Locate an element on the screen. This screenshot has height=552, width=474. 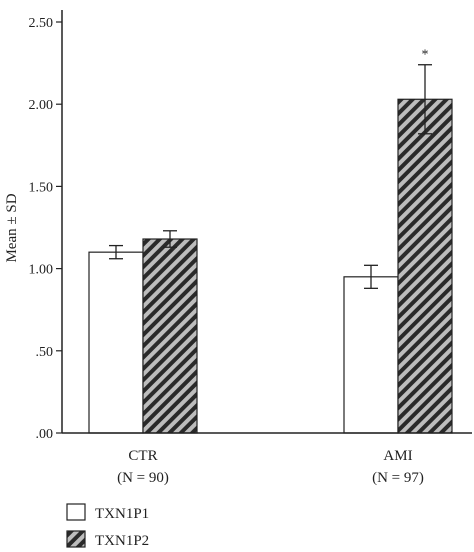
y-tick-label: 1.00 is located at coordinates (41, 270).